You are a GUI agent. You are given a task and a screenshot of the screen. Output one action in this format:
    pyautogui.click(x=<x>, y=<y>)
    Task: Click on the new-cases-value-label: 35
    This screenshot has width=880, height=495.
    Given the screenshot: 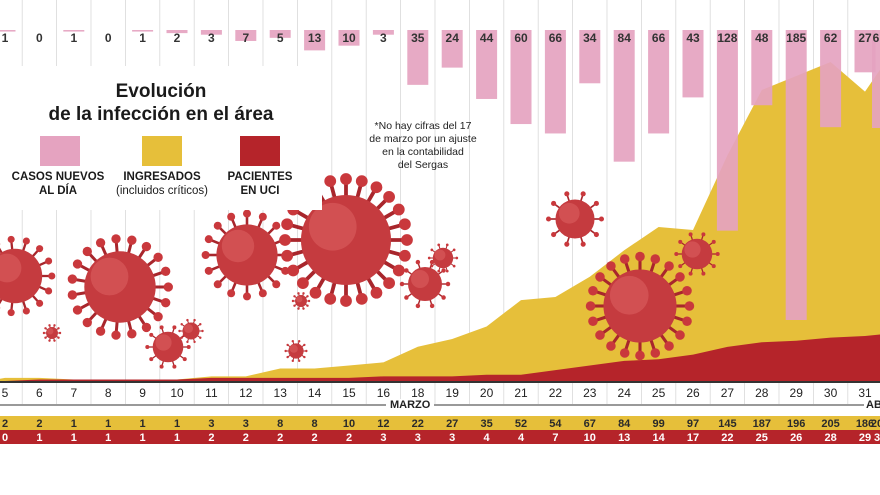 What is the action you would take?
    pyautogui.click(x=418, y=38)
    